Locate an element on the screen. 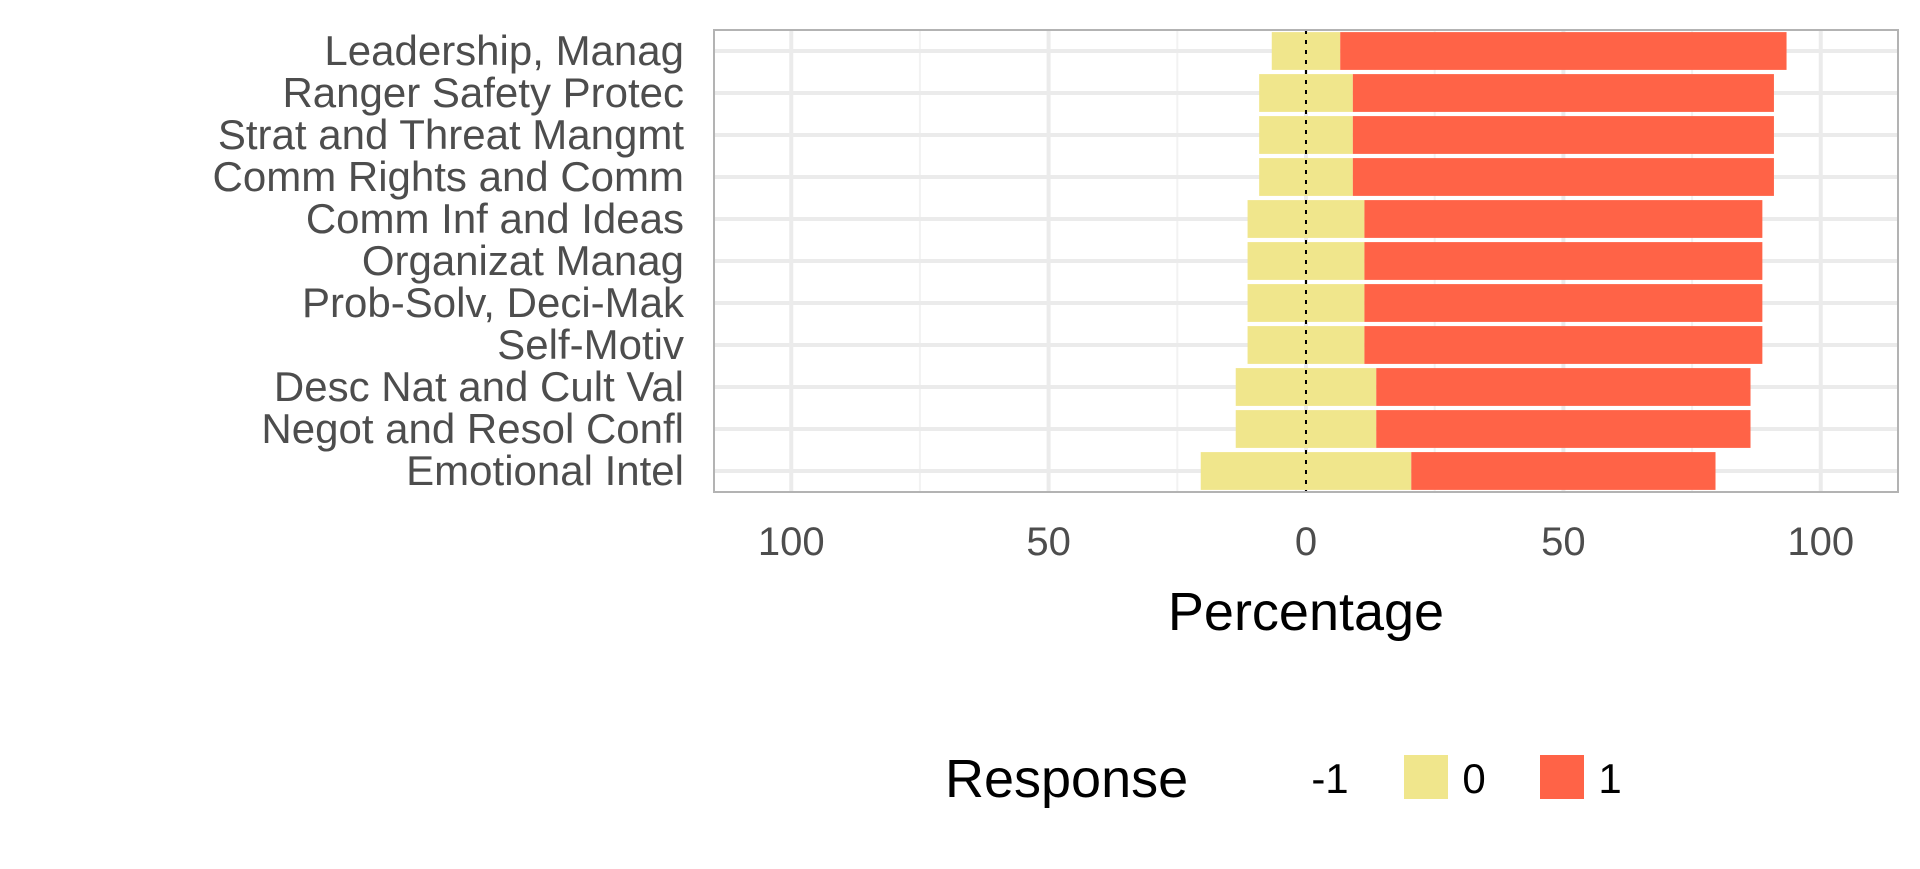  x-tick-label: 0 is located at coordinates (1306, 542).